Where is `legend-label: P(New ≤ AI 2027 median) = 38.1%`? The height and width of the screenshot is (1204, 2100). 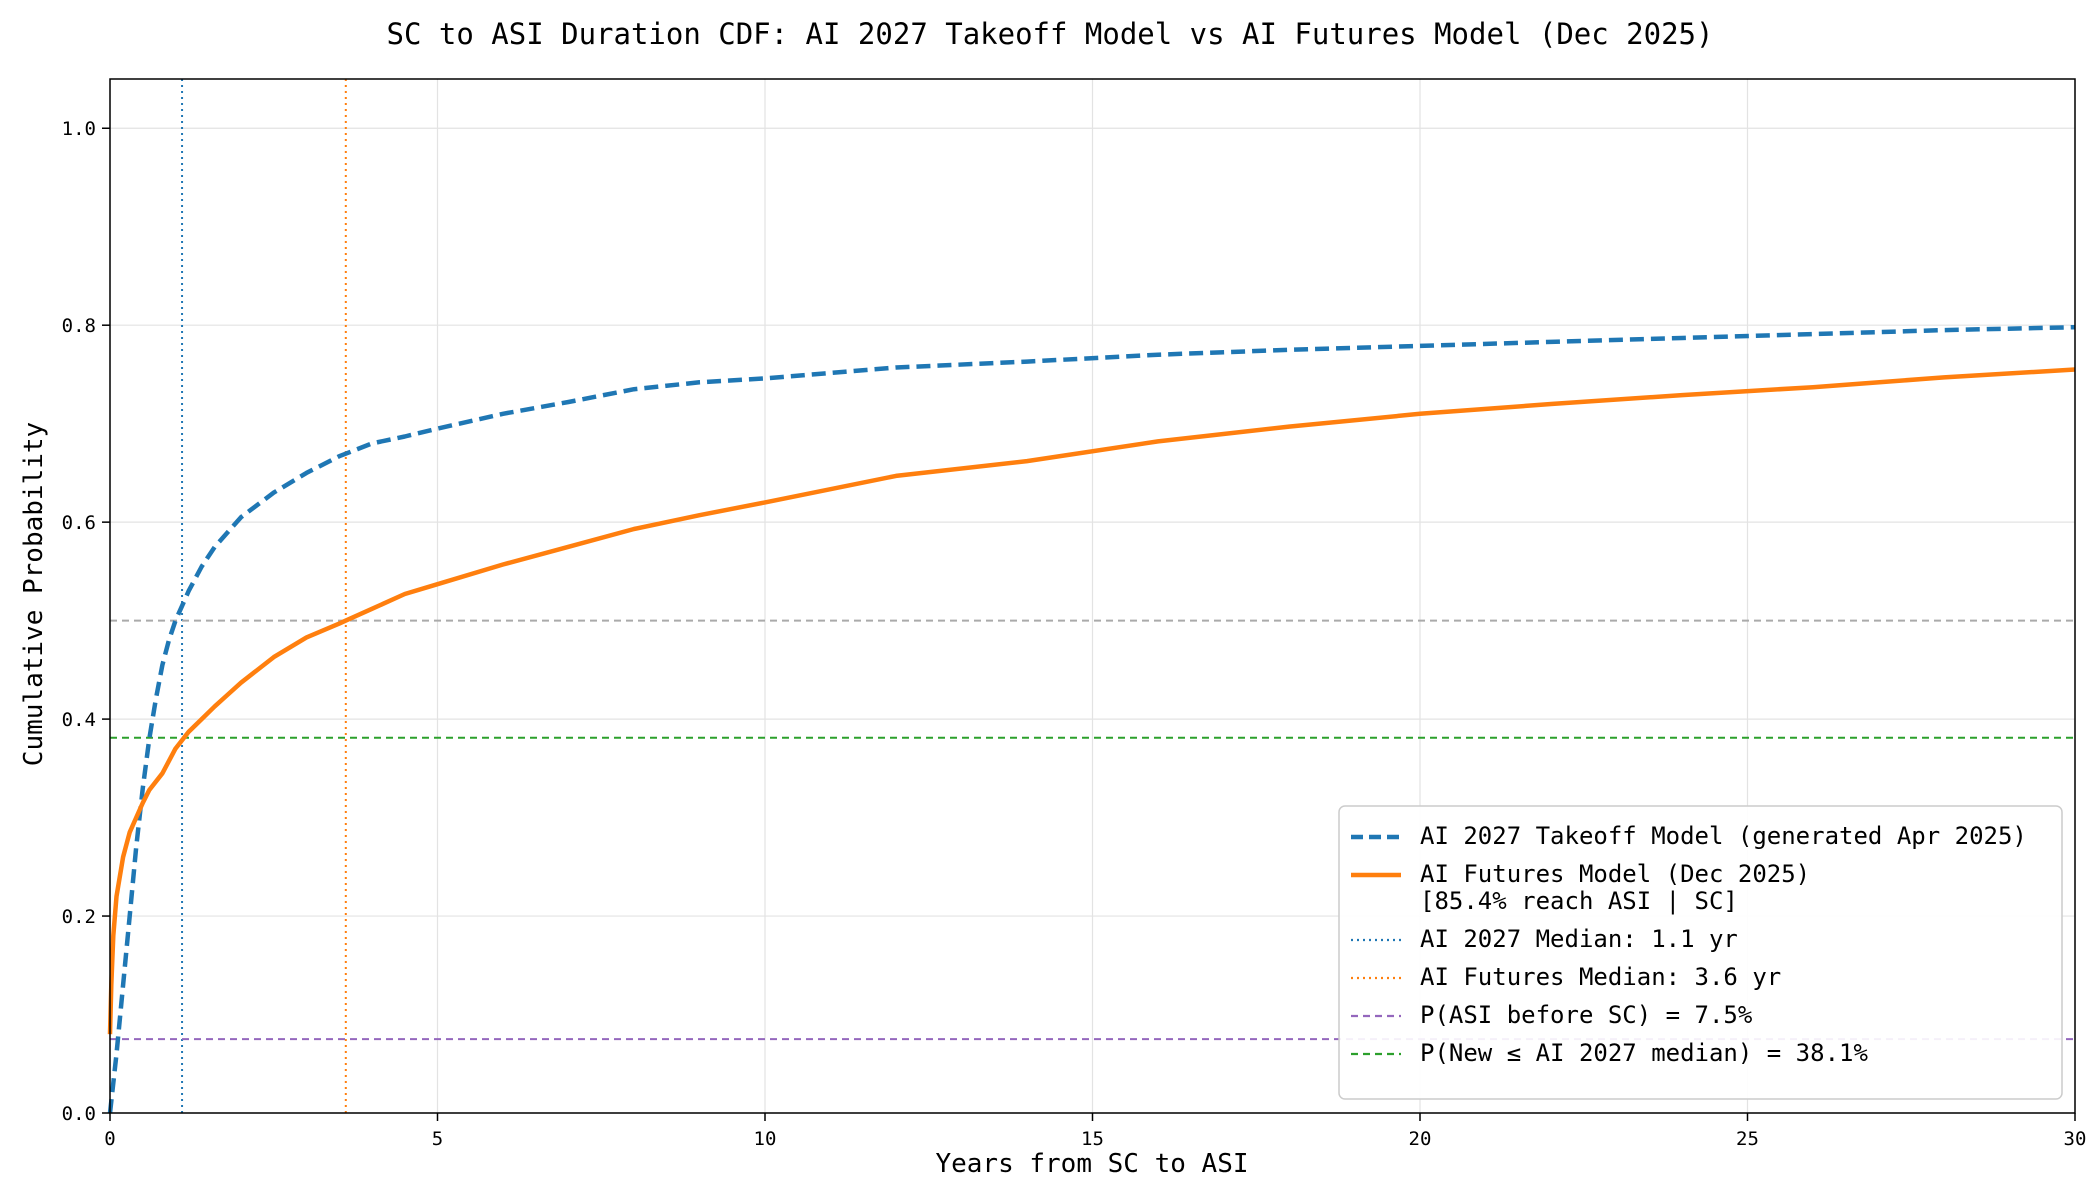
legend-label: P(New ≤ AI 2027 median) = 38.1% is located at coordinates (1644, 1053).